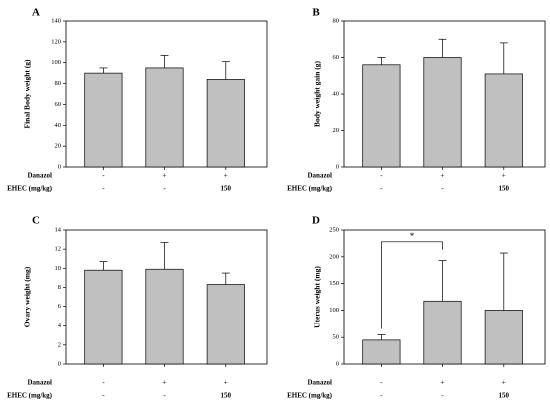  What do you see at coordinates (504, 382) in the screenshot?
I see `chart-3-condition-0-value-2: +` at bounding box center [504, 382].